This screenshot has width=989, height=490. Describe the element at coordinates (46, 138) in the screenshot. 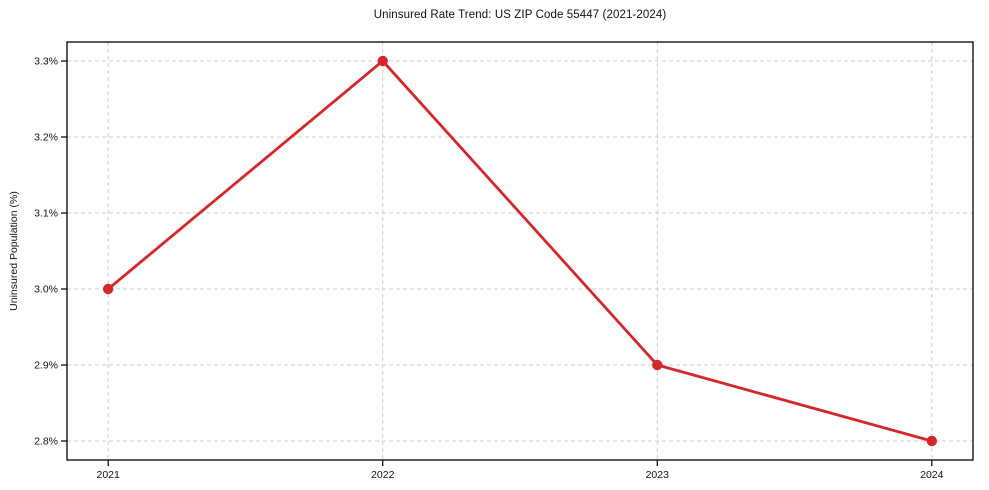

I see `y-tick-label: 3.2%` at that location.